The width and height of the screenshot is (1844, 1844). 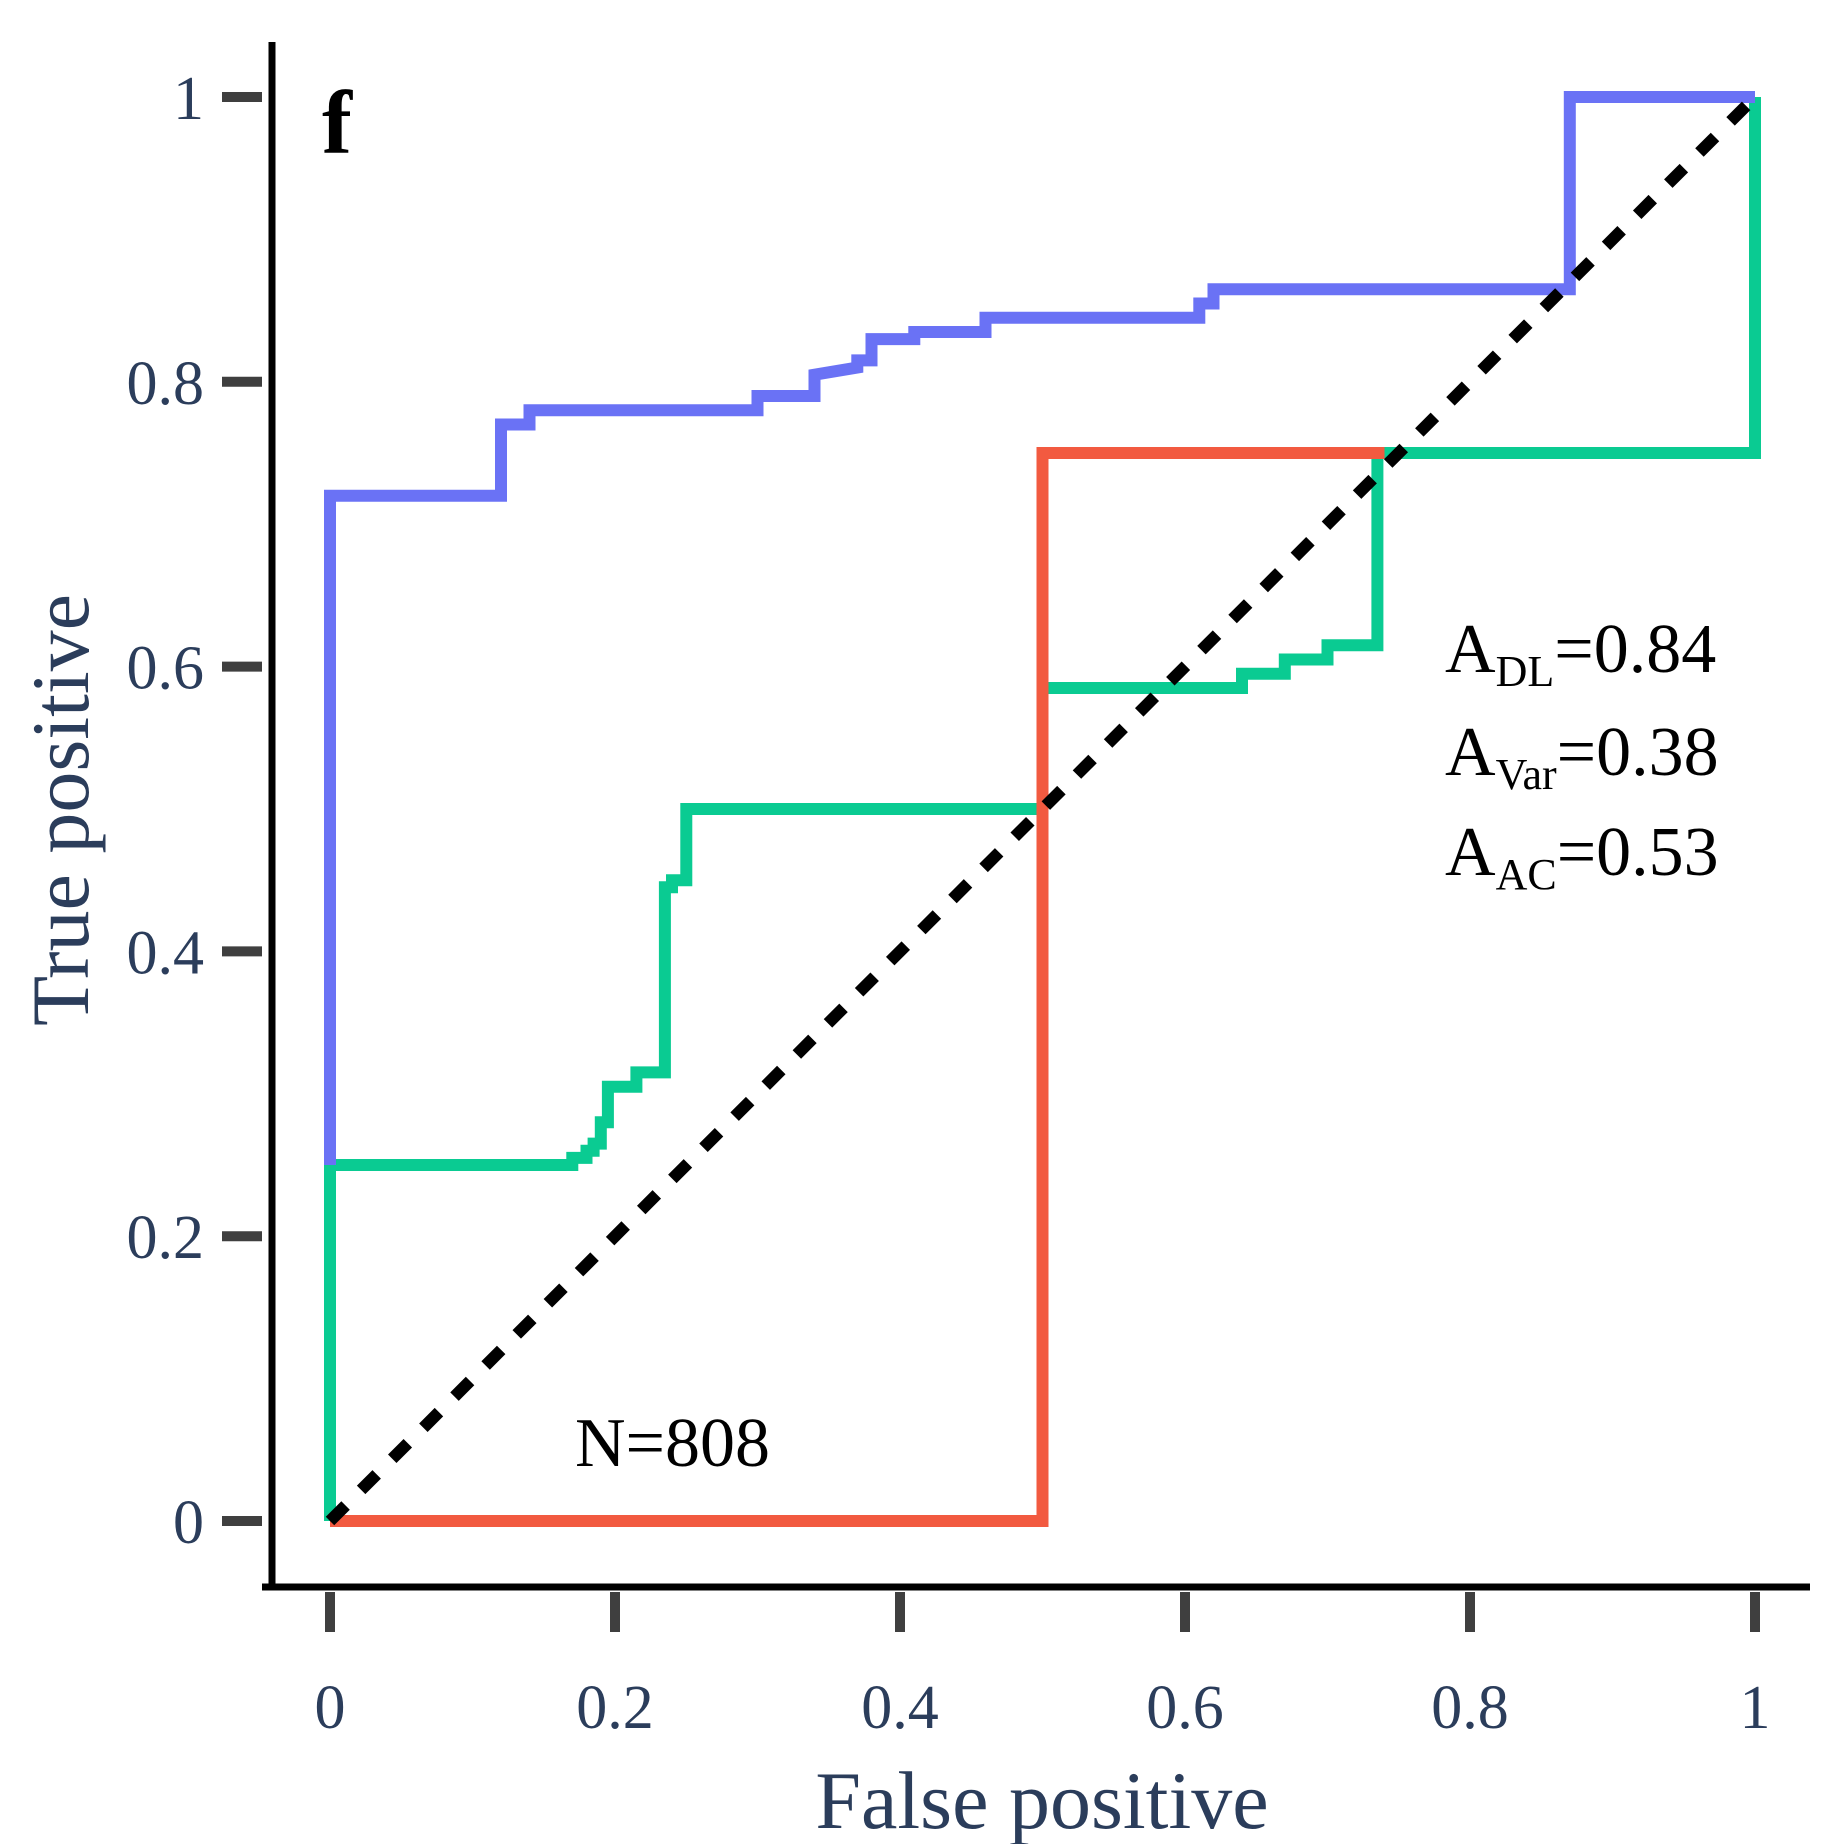 I want to click on x-tick-label: 0.2, so click(x=615, y=1708).